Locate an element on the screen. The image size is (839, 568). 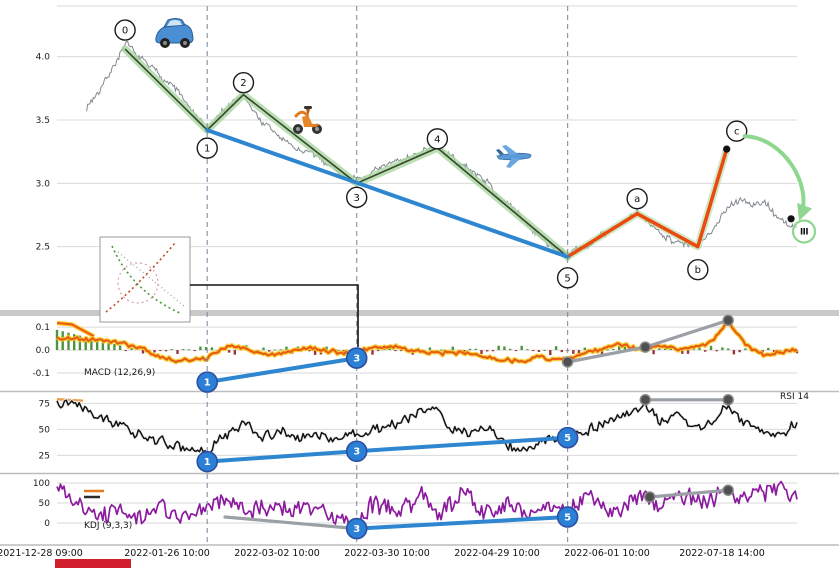
x-tick-label: 2022-06-01 10:00 is located at coordinates (607, 553).